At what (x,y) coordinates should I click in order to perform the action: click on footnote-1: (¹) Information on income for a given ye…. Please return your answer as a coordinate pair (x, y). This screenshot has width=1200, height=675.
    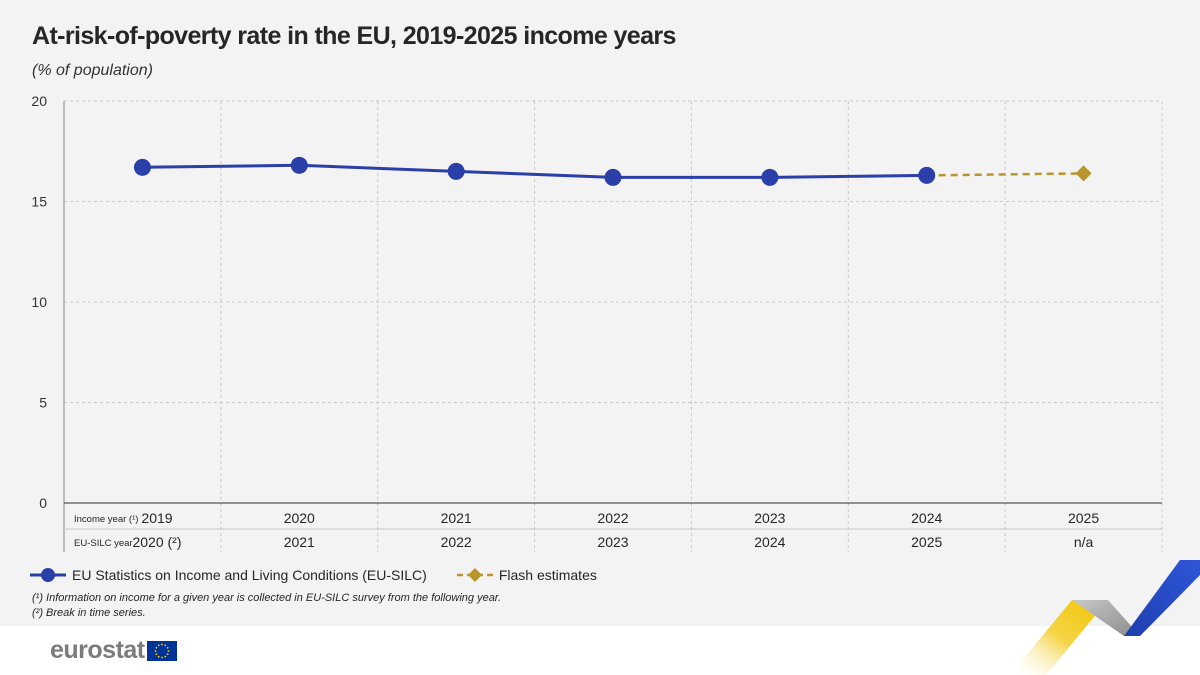
    Looking at the image, I should click on (267, 598).